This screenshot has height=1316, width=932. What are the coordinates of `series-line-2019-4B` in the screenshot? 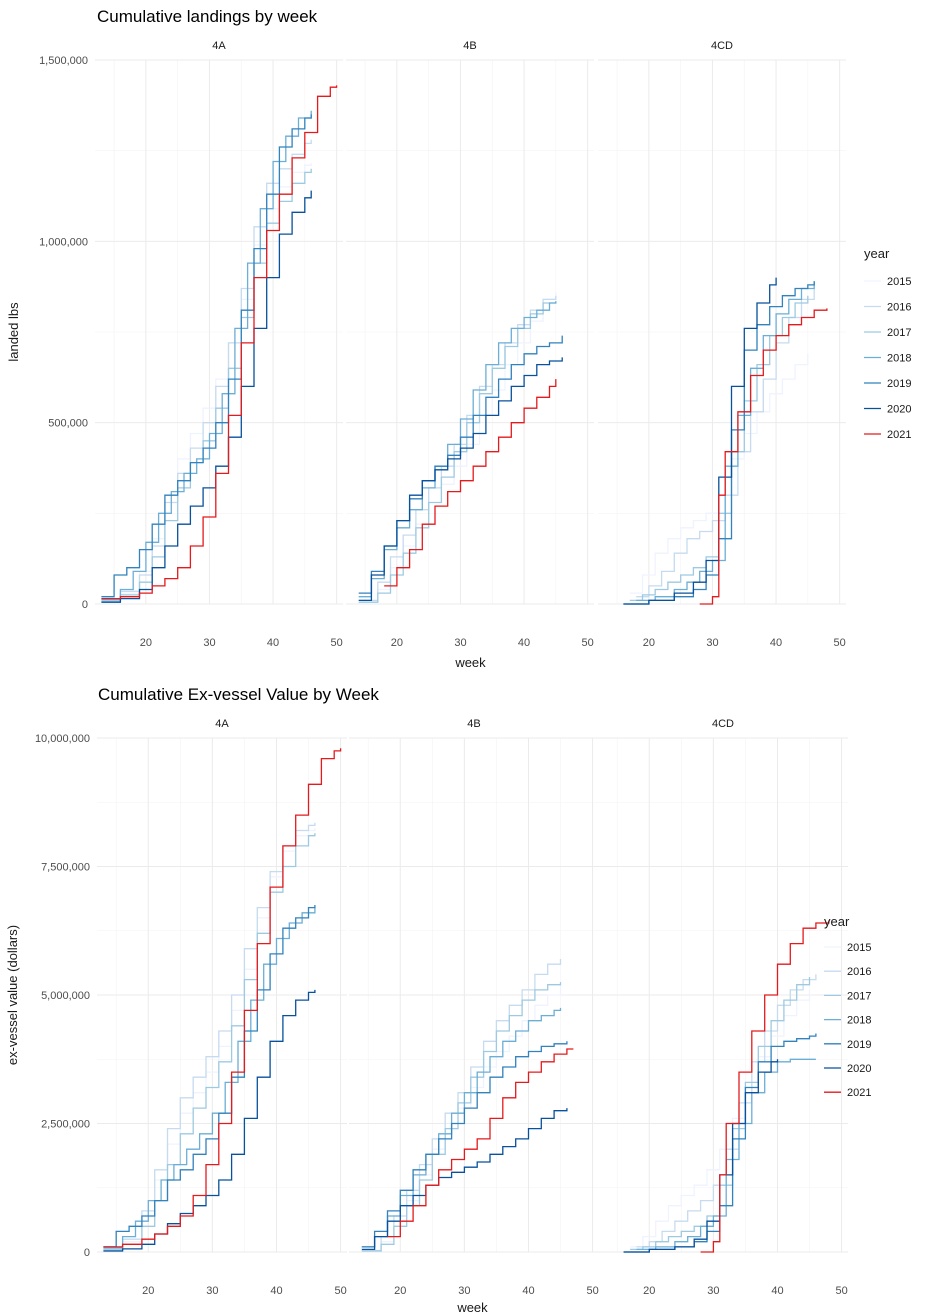 It's located at (464, 1144).